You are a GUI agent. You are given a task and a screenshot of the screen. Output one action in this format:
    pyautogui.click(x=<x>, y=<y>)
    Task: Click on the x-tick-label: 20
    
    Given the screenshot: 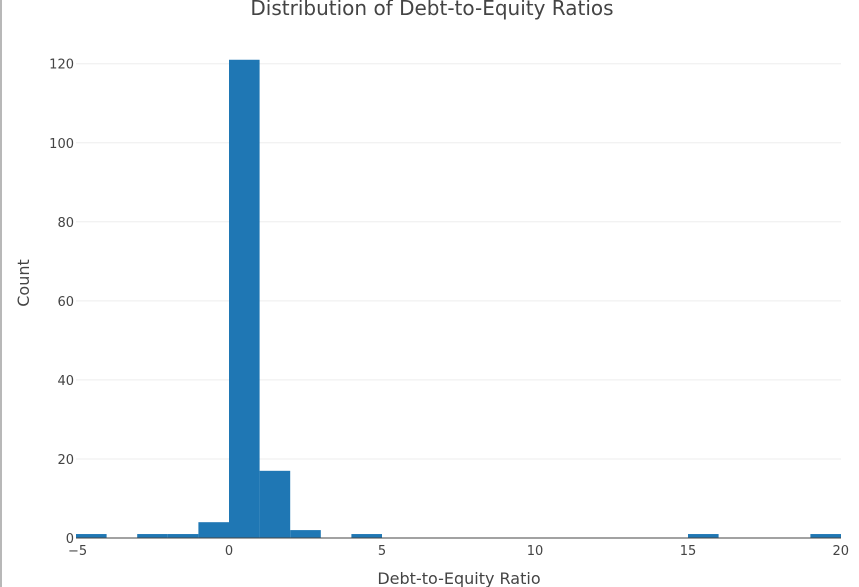 What is the action you would take?
    pyautogui.click(x=840, y=551)
    